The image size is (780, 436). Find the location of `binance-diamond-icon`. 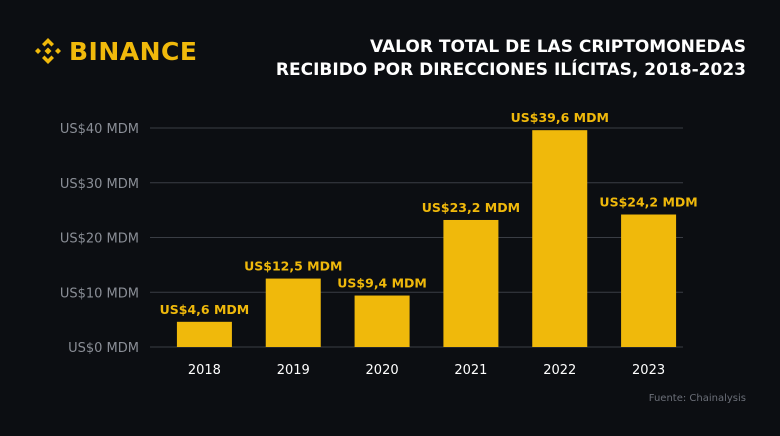

binance-diamond-icon is located at coordinates (48, 51).